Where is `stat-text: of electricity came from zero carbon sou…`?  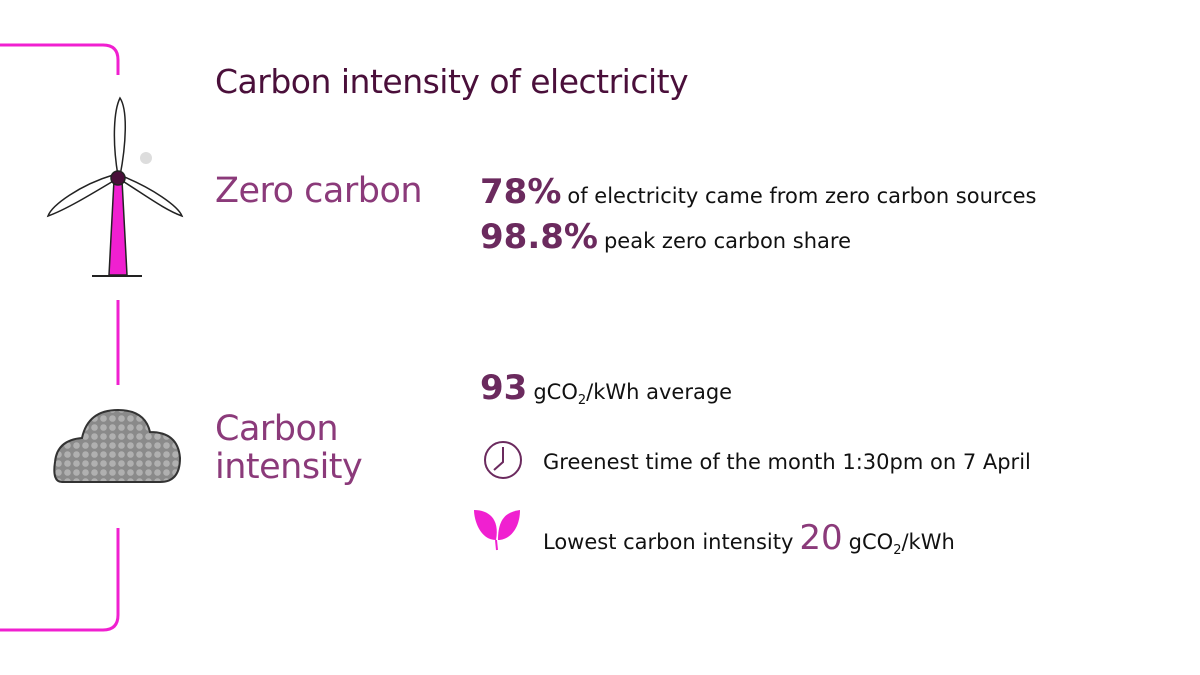 stat-text: of electricity came from zero carbon sou… is located at coordinates (802, 196).